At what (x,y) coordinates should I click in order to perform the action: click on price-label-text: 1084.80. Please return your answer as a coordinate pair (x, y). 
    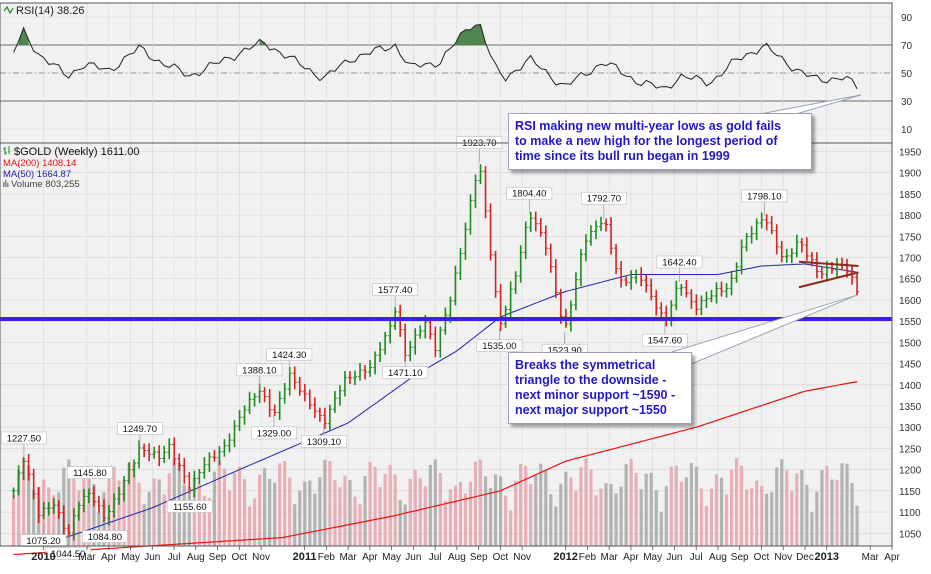
    Looking at the image, I should click on (105, 537).